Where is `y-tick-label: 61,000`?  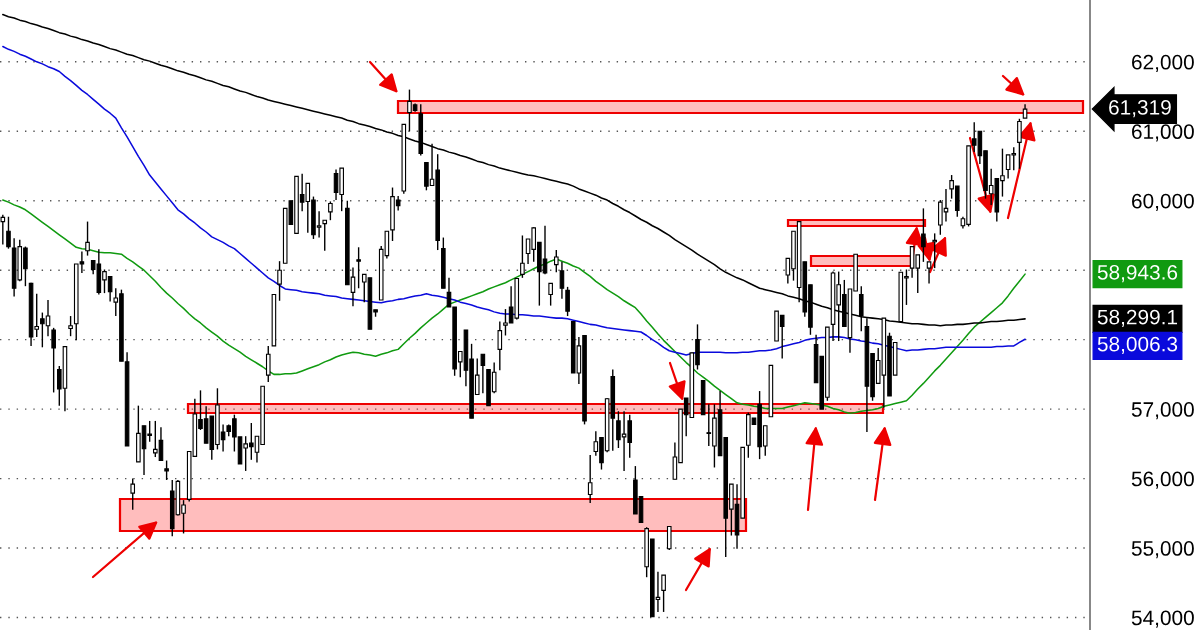
y-tick-label: 61,000 is located at coordinates (1163, 133).